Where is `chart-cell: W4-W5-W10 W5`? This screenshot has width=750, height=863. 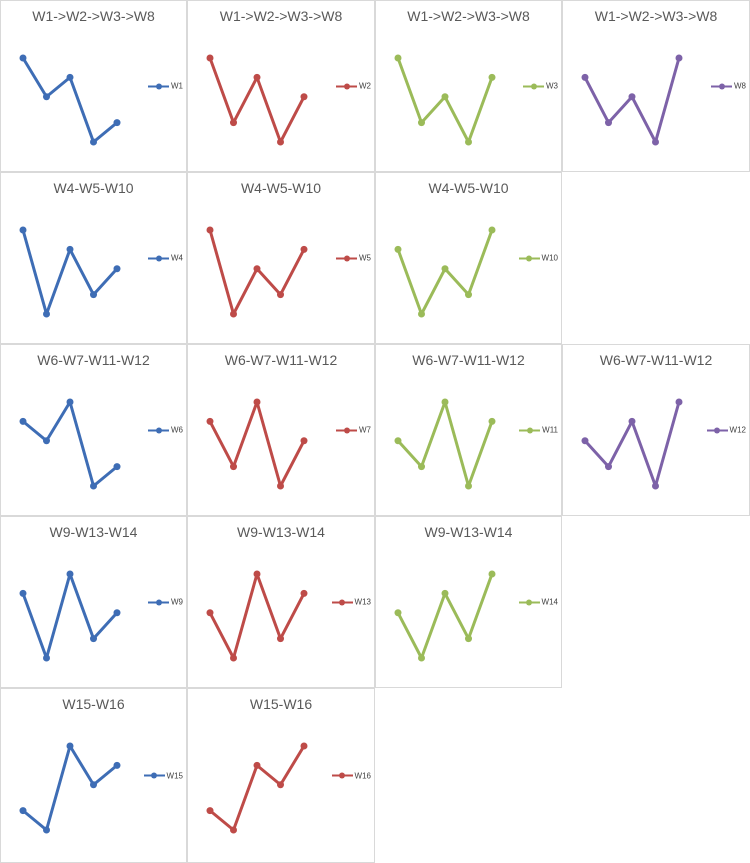 chart-cell: W4-W5-W10 W5 is located at coordinates (281, 258).